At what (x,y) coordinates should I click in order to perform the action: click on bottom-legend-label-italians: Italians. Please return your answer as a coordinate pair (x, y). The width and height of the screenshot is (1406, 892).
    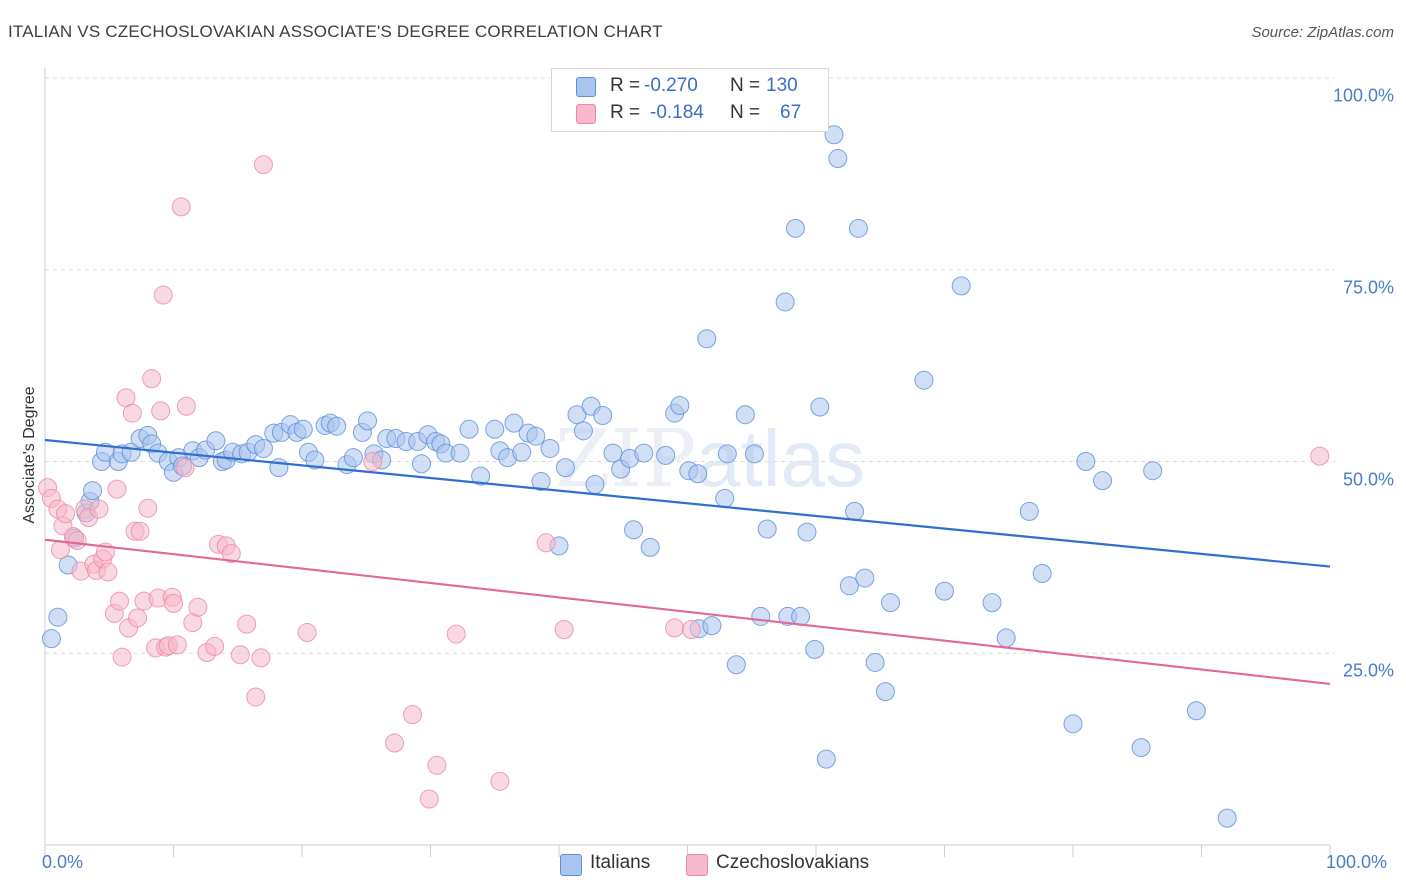
    Looking at the image, I should click on (620, 862).